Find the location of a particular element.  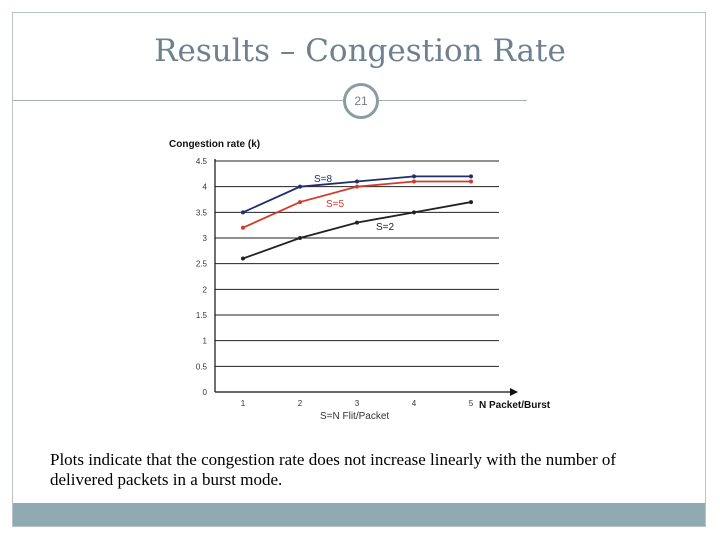

y-tick-labels: 0 0.5 1 1.5 2 2.5 3 3.5 4 4.5 is located at coordinates (202, 277).